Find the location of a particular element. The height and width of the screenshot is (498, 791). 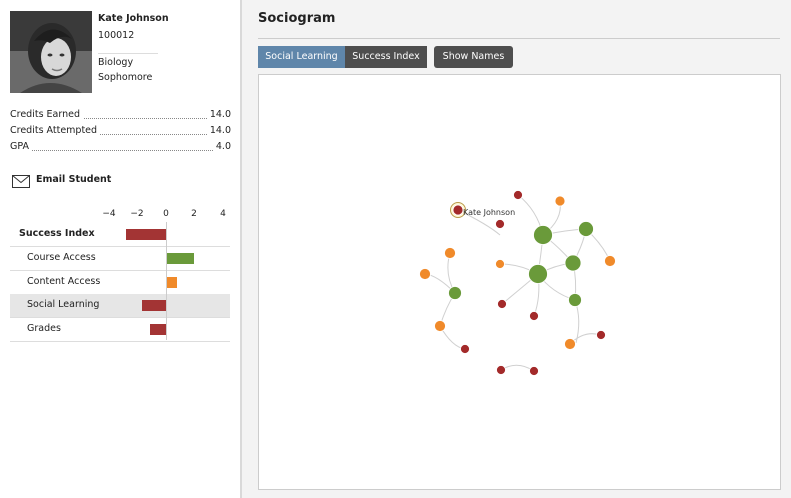

content-access-label: Content Access is located at coordinates (64, 281).